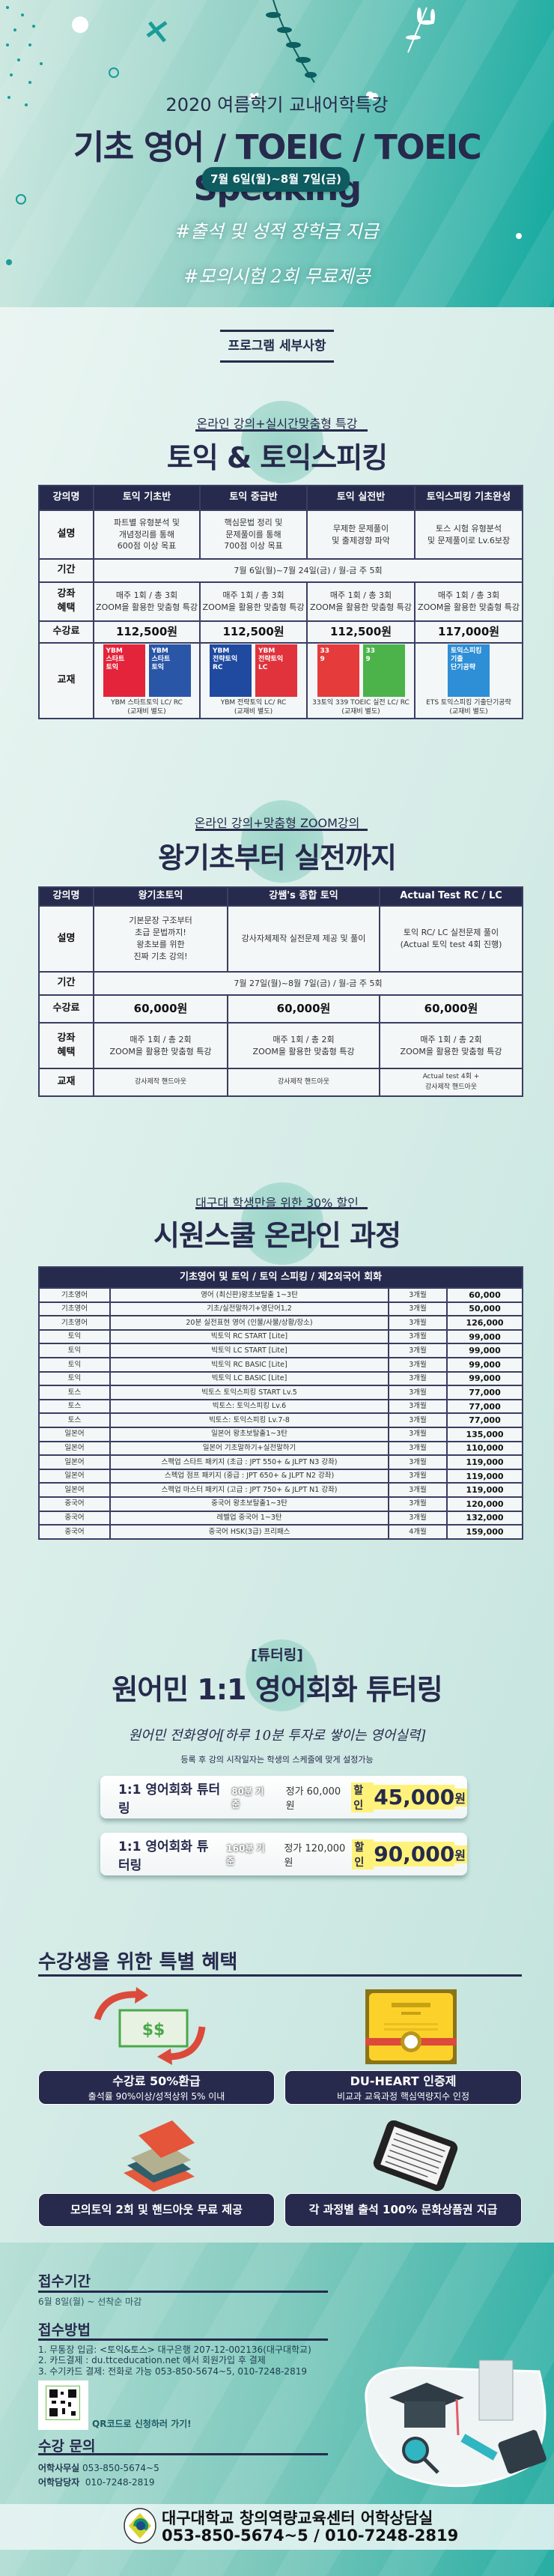  What do you see at coordinates (298, 2518) in the screenshot?
I see `footer-office-name: 대구대학교 창의역량교육센터 어학상담실` at bounding box center [298, 2518].